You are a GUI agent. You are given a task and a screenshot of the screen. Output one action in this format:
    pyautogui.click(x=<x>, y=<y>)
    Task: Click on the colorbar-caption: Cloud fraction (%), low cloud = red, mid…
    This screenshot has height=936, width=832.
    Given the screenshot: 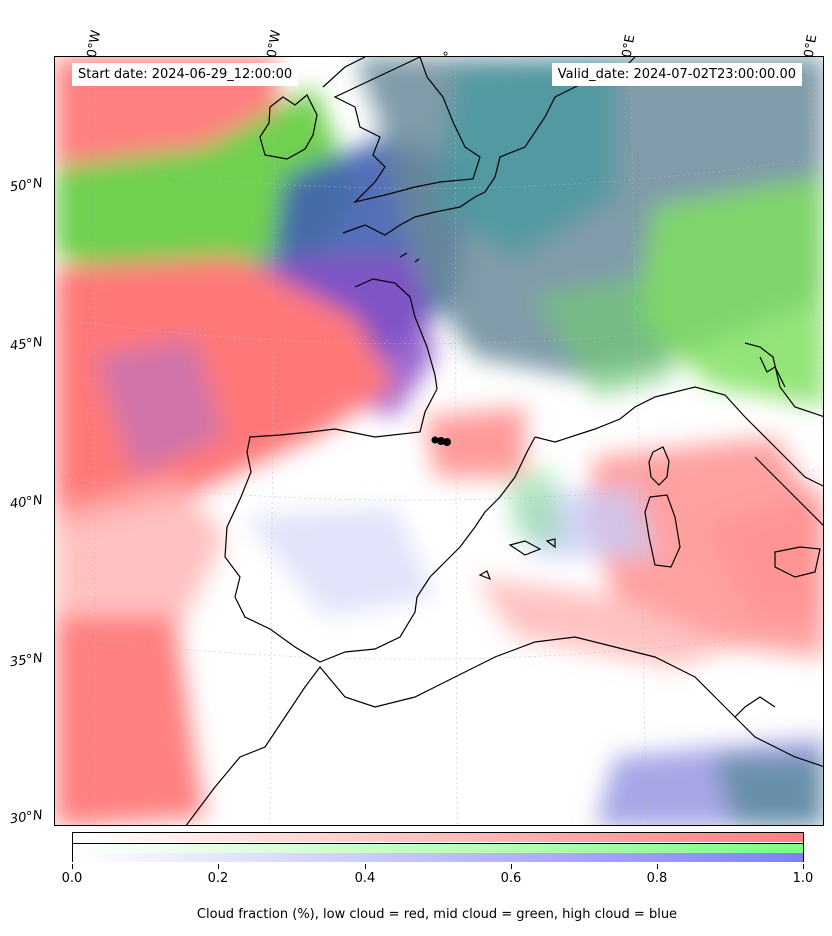 What is the action you would take?
    pyautogui.click(x=437, y=914)
    